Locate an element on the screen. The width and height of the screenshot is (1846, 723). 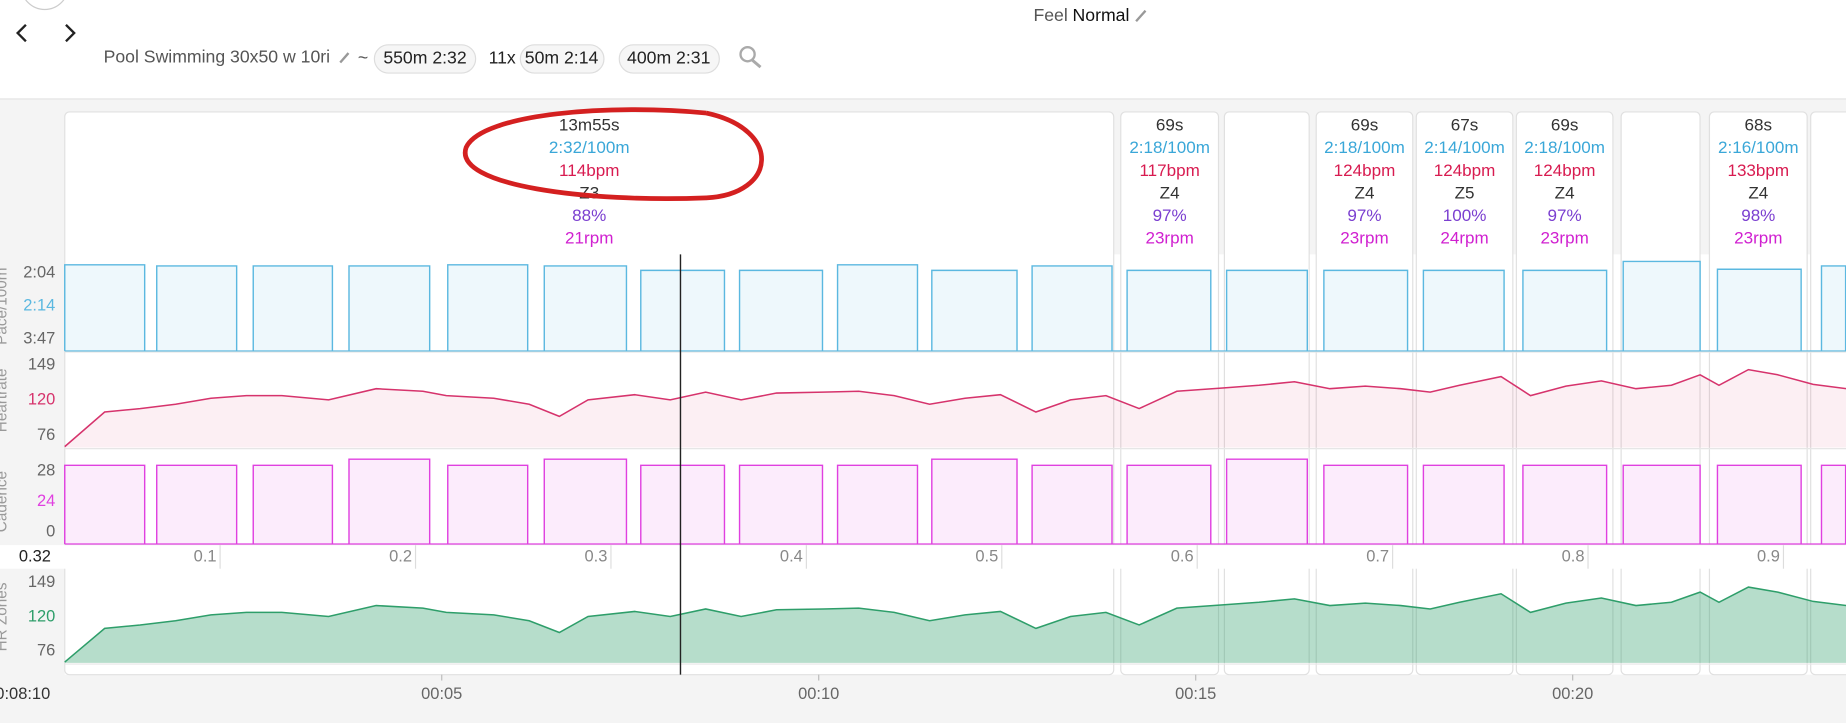
distance-label: 0.4 is located at coordinates (791, 556).